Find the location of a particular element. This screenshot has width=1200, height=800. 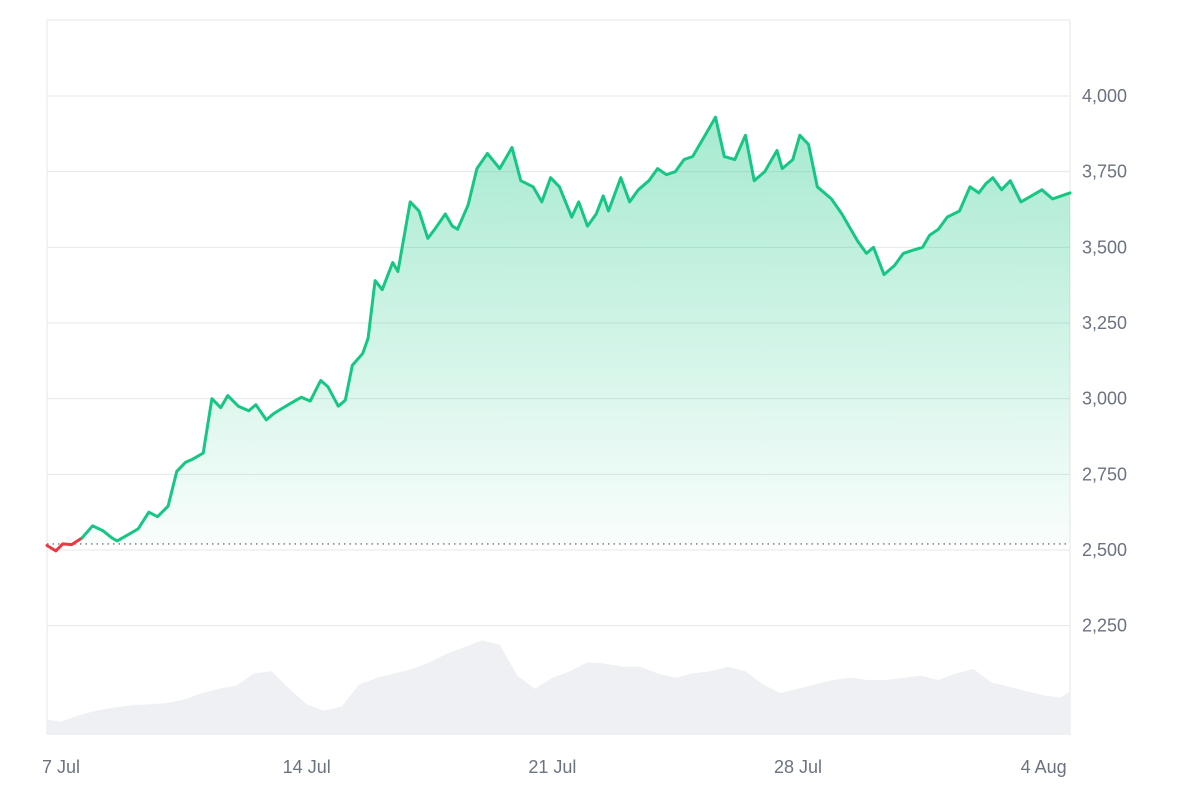

x-tick-label: 21 Jul is located at coordinates (552, 767).